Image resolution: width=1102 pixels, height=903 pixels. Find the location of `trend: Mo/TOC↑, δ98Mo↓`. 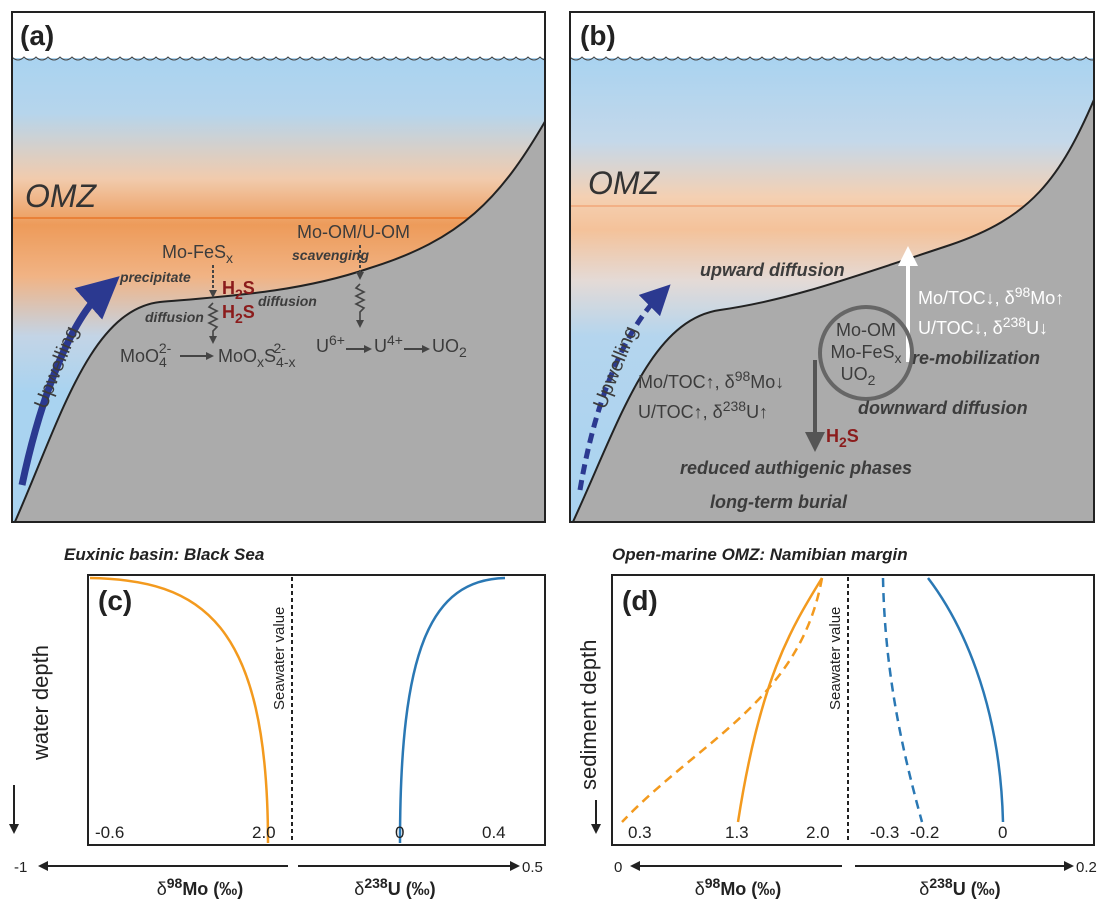

trend: Mo/TOC↑, δ98Mo↓ is located at coordinates (711, 380).